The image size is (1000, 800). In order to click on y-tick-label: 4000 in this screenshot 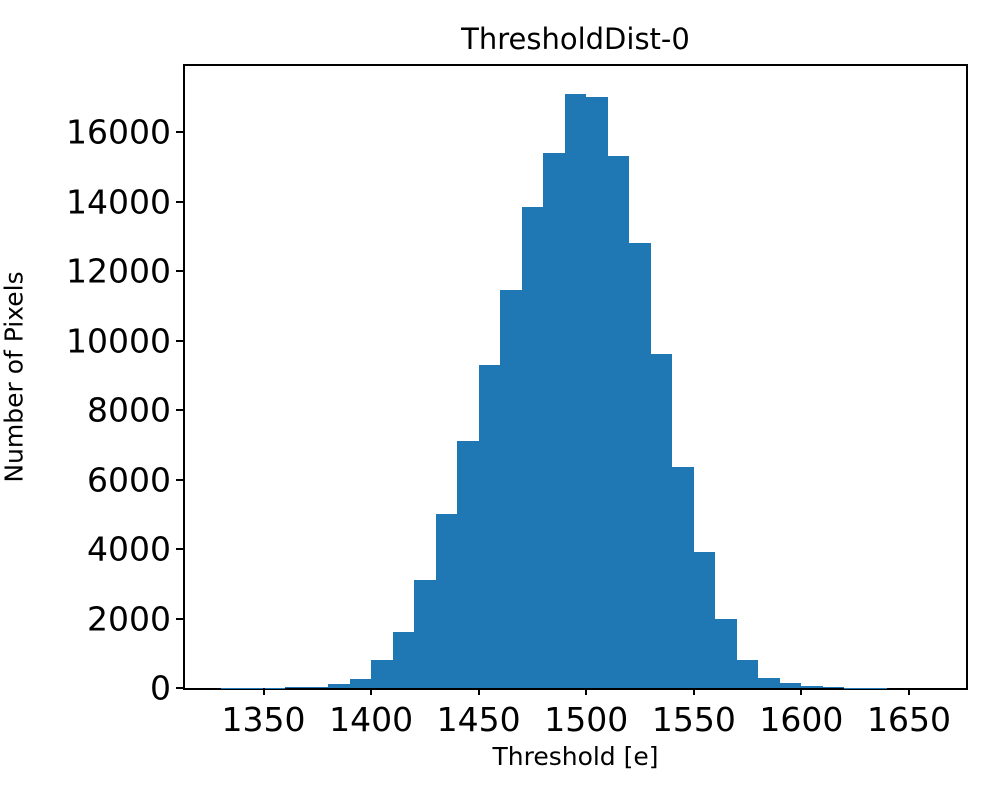, I will do `click(129, 549)`.